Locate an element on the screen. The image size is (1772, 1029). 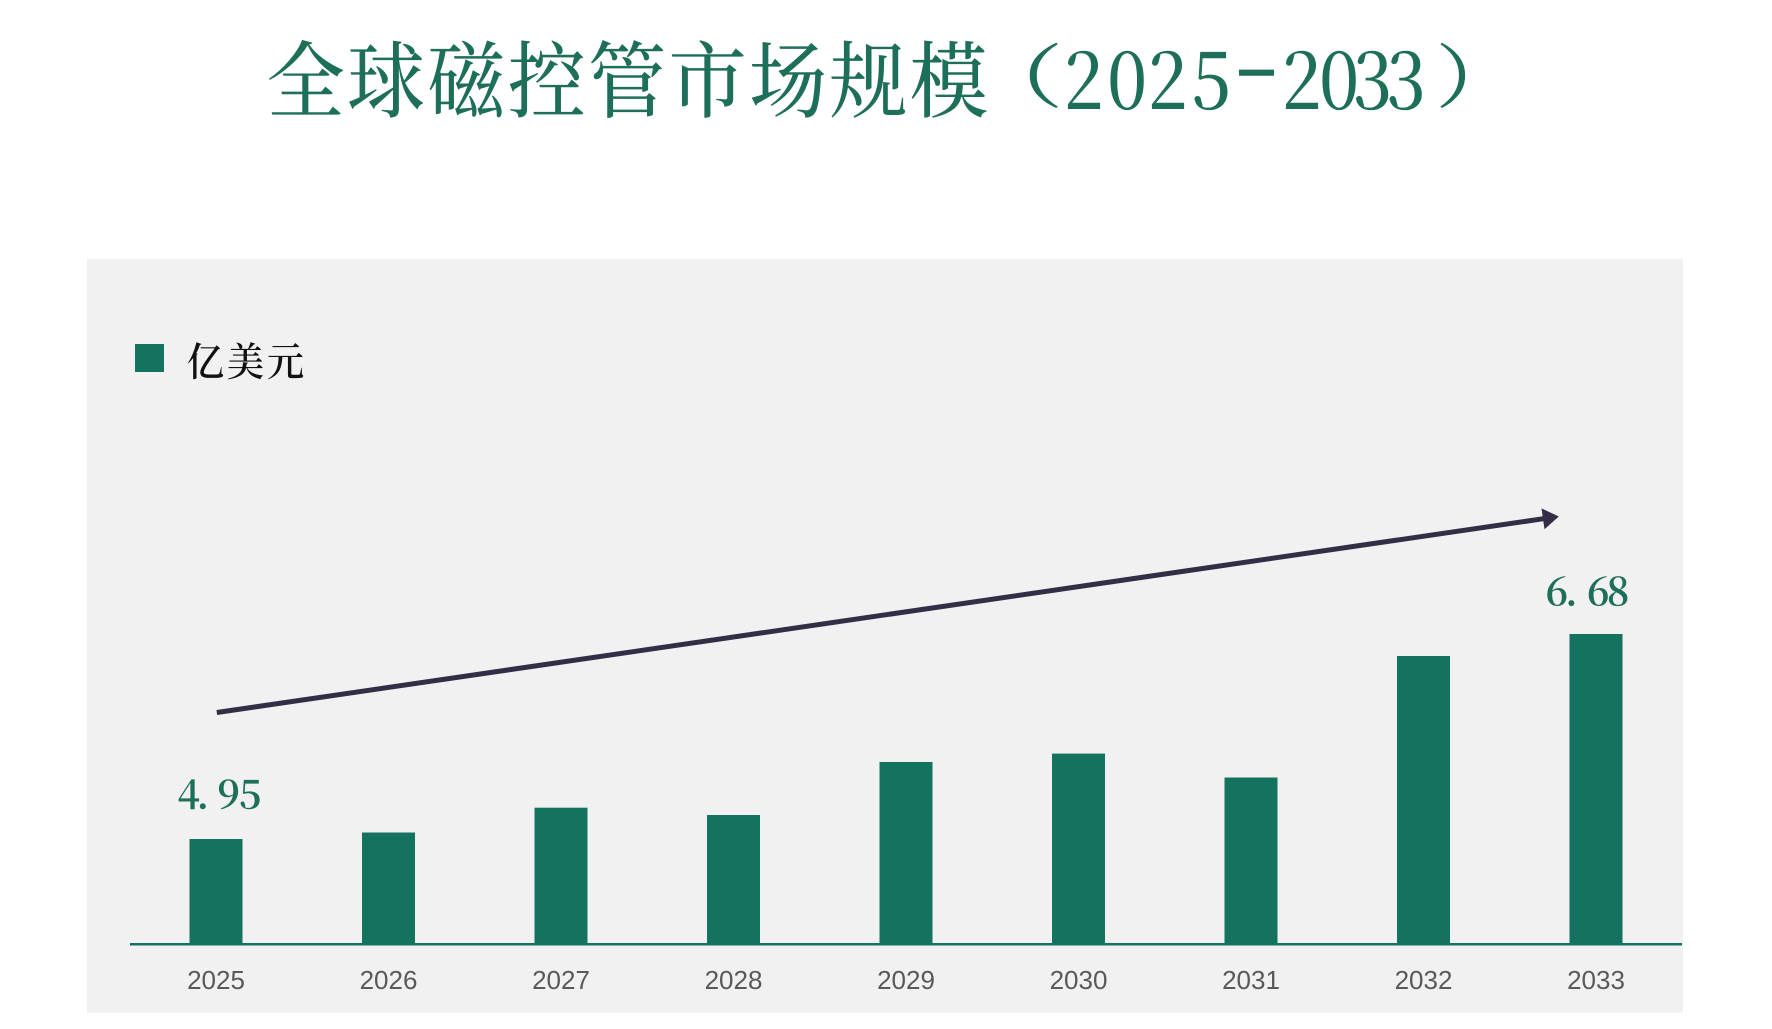
svg-text: 2027 is located at coordinates (561, 980).